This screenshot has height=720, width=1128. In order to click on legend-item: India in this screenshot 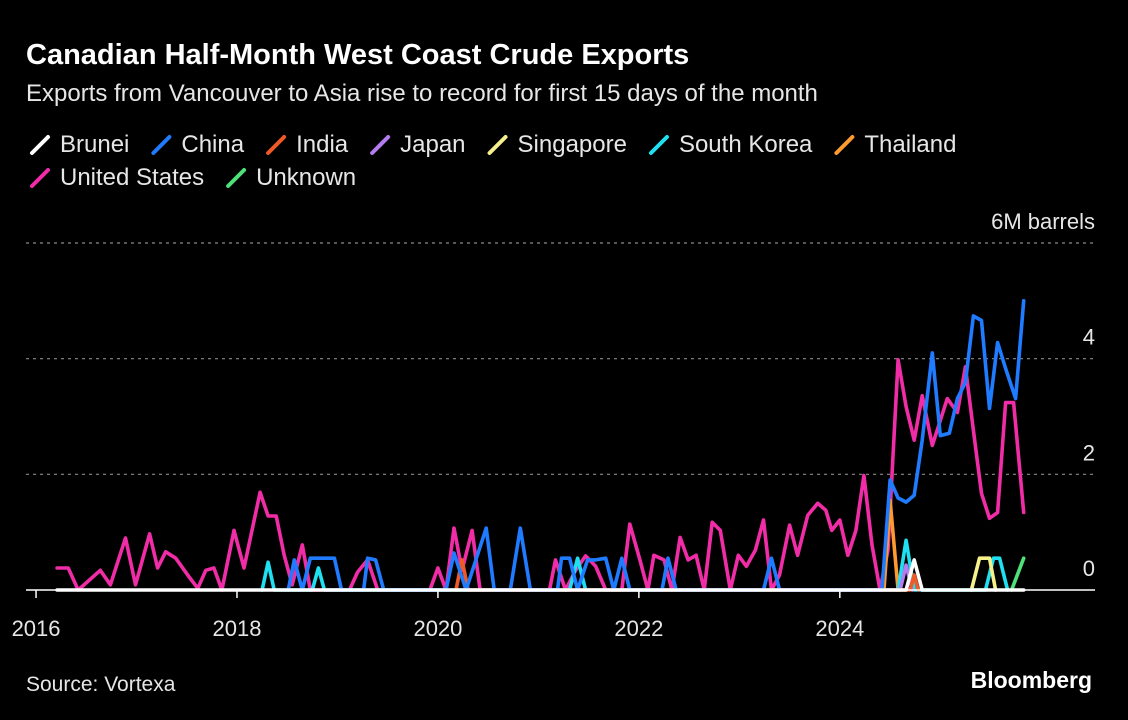, I will do `click(307, 144)`.